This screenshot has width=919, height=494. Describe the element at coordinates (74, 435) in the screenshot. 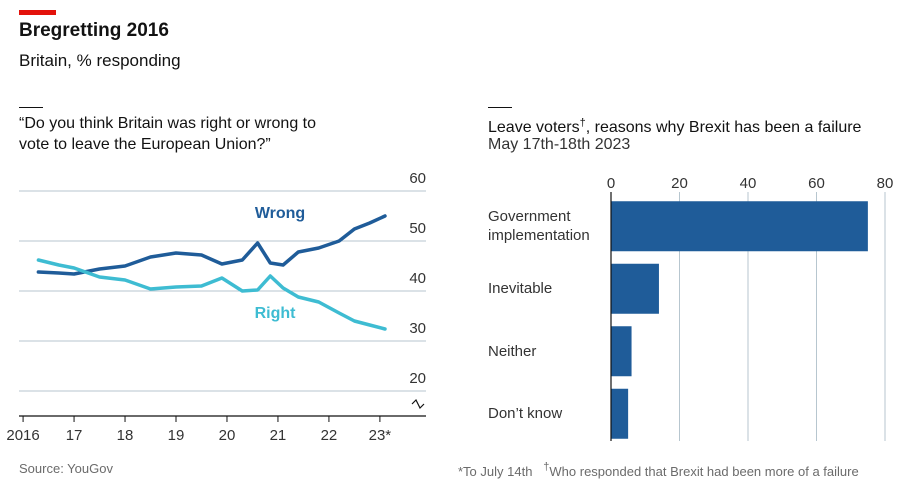

I see `x-tick-label: 17` at that location.